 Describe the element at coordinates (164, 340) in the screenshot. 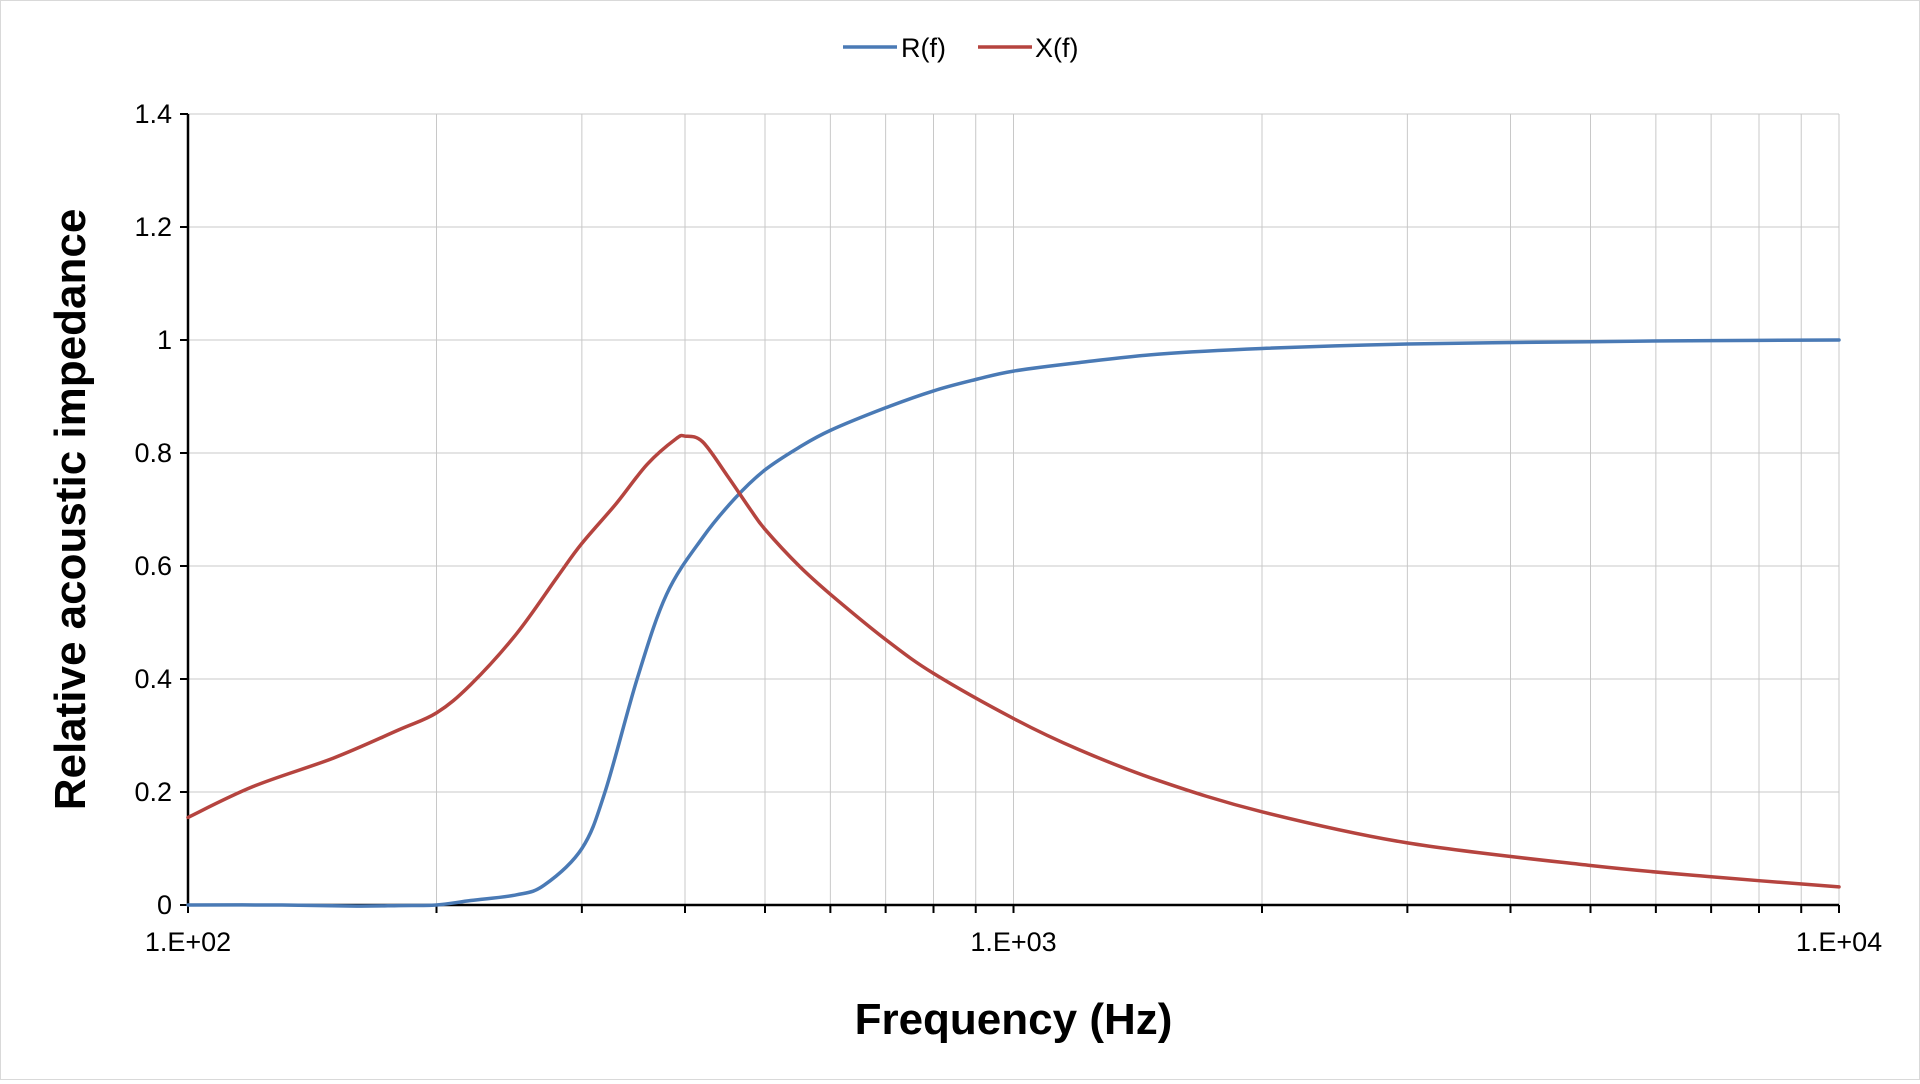

I see `y-tick-label: 1` at that location.